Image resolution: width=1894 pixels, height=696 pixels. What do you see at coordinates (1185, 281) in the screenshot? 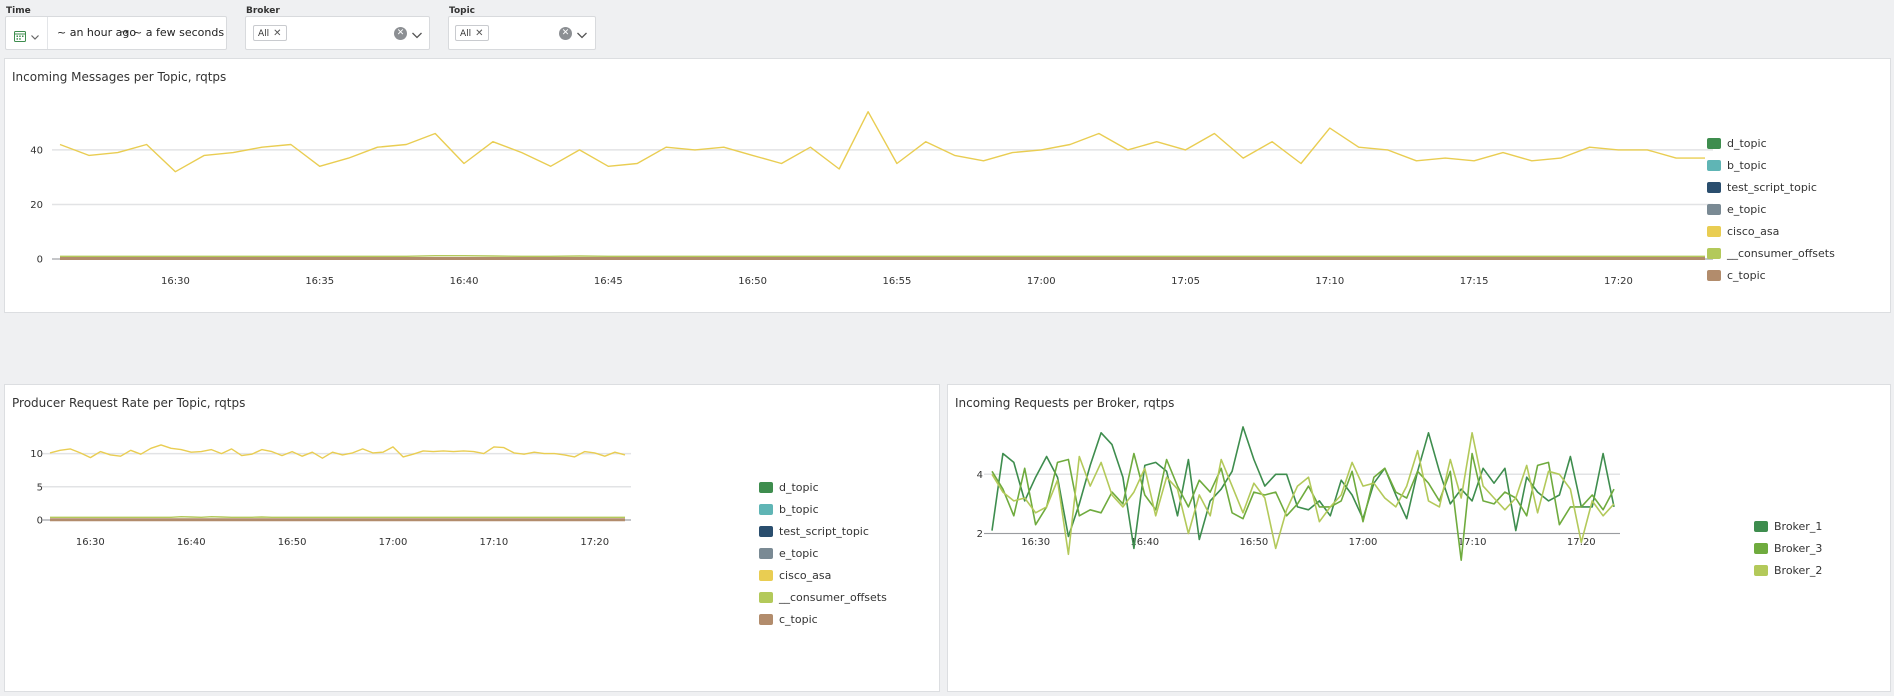
I see `x-tick-label: 17:05` at bounding box center [1185, 281].